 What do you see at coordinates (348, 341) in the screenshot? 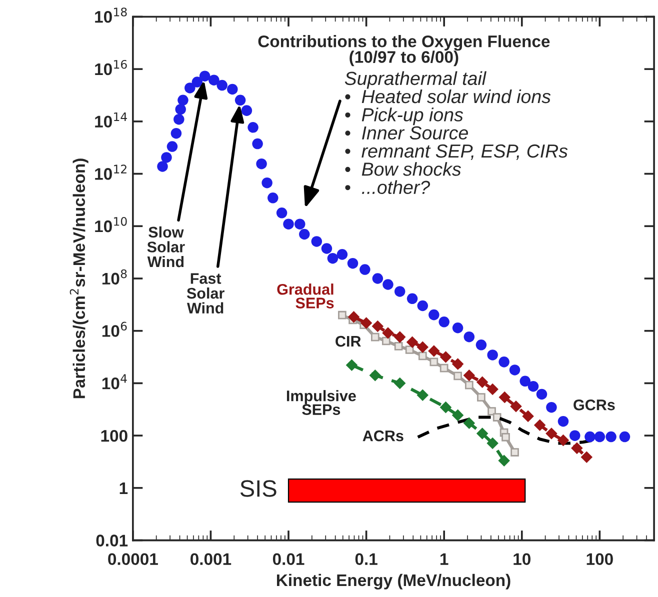
I see `series-label: CIR` at bounding box center [348, 341].